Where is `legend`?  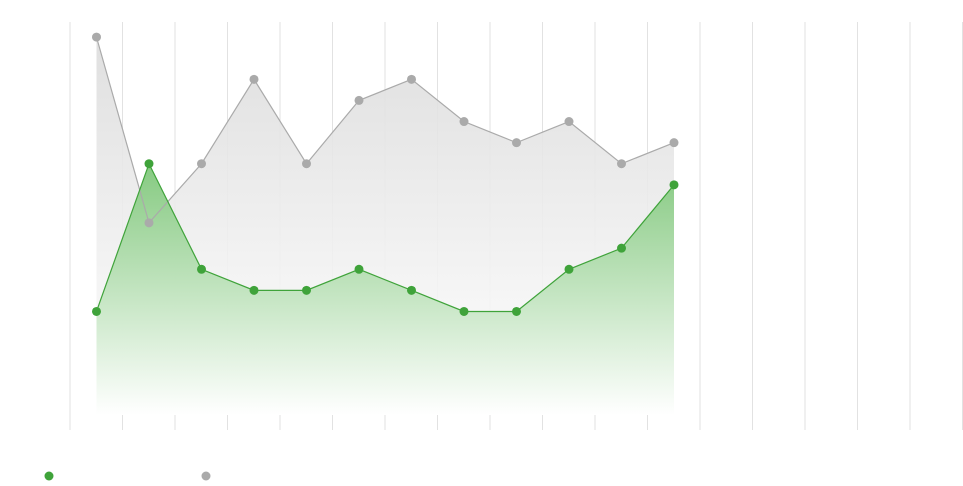
legend is located at coordinates (127, 476).